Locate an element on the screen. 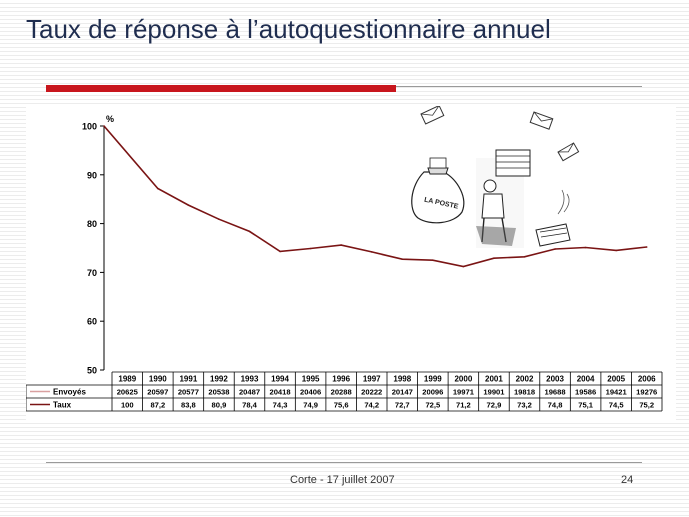 The width and height of the screenshot is (689, 517). title-accent-bar is located at coordinates (221, 88).